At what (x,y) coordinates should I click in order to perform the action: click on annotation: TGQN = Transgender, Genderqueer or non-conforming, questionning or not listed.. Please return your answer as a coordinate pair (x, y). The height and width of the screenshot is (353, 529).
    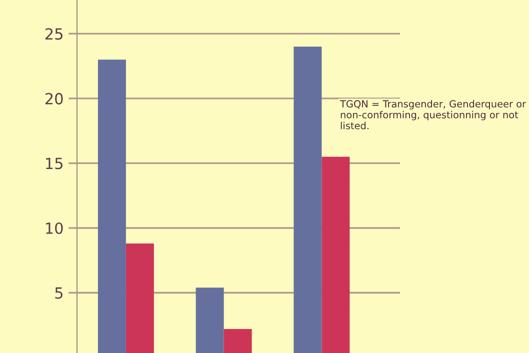
    Looking at the image, I should click on (433, 115).